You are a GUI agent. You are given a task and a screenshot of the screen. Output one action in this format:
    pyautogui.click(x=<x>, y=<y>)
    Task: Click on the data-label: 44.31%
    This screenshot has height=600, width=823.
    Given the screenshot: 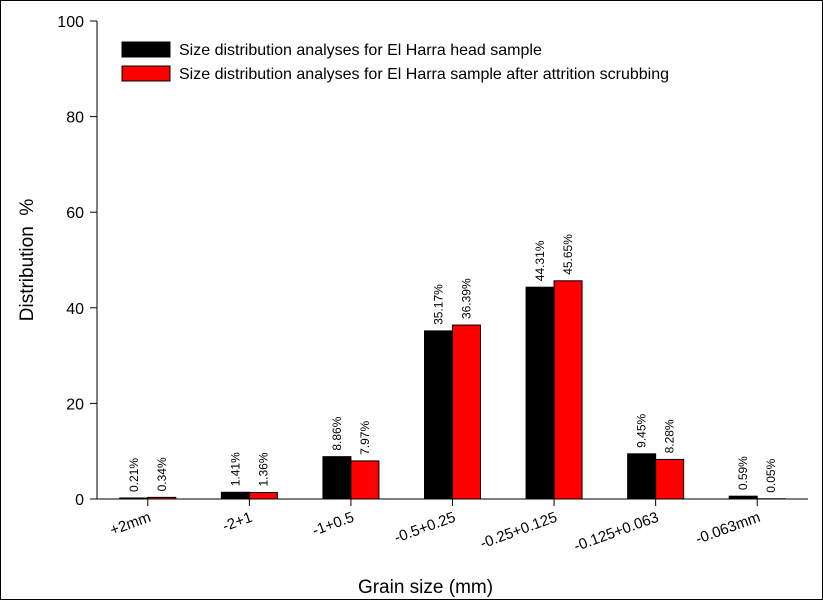 What is the action you would take?
    pyautogui.click(x=540, y=260)
    